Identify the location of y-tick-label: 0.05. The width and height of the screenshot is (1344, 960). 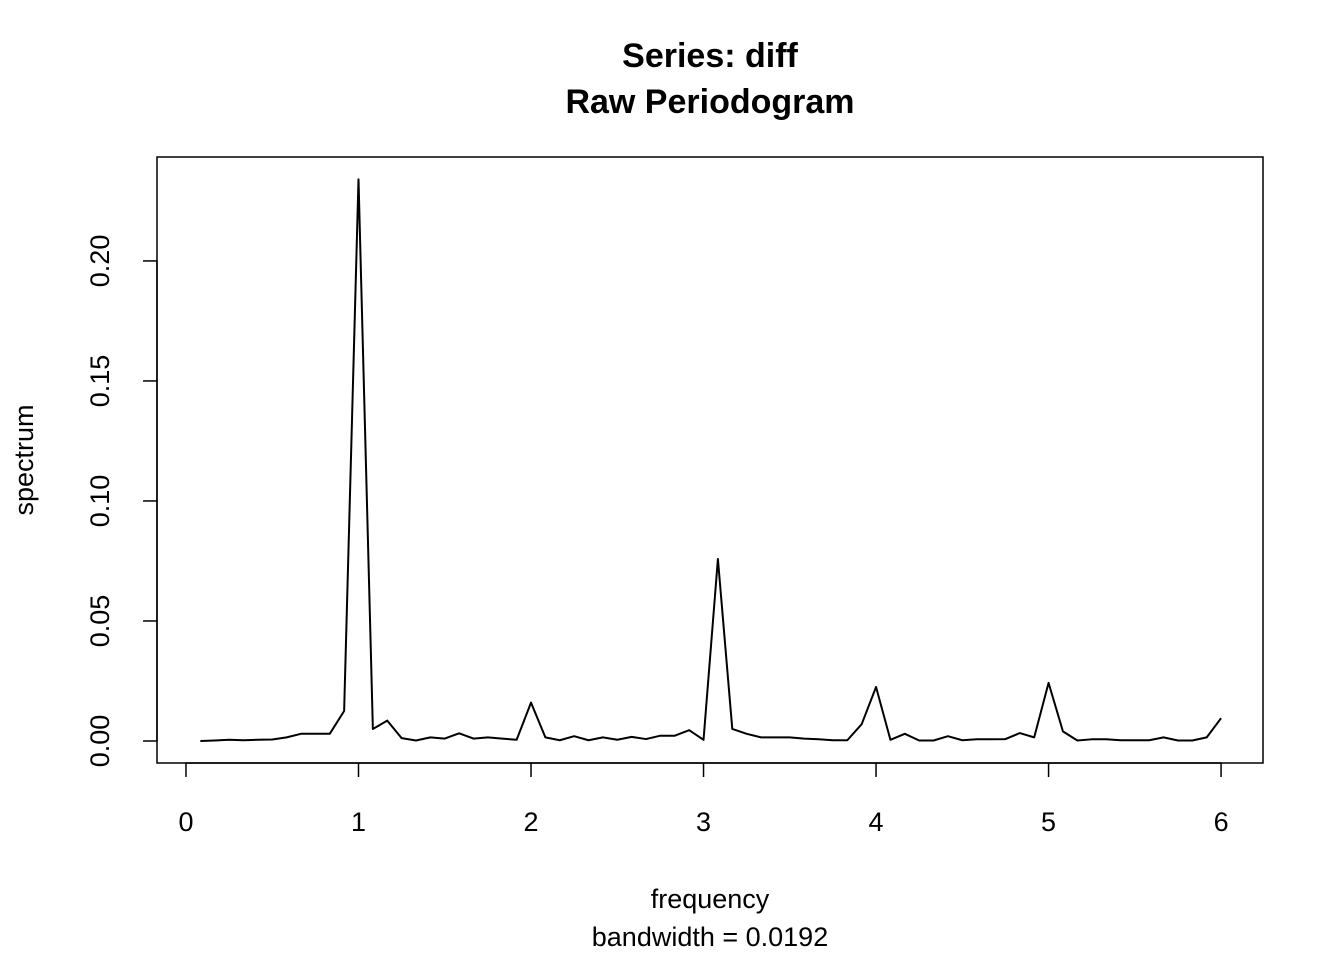
(100, 621).